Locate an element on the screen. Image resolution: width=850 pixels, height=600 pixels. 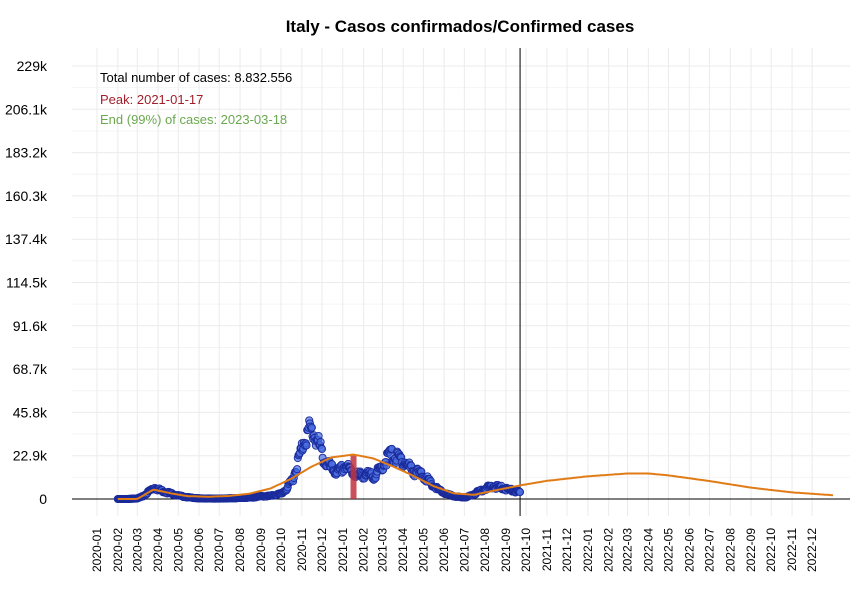
y-tick-label: 22.9k is located at coordinates (30, 456).